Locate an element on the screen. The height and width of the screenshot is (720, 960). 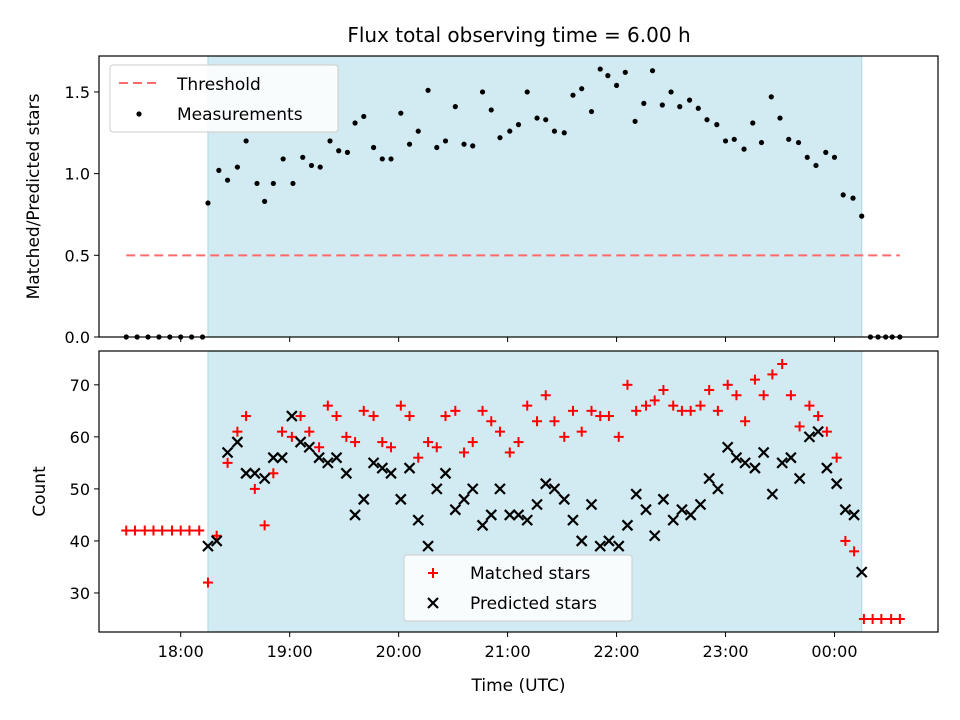
count-y-ticks: 30 40 50 60 70 is located at coordinates (84, 489).